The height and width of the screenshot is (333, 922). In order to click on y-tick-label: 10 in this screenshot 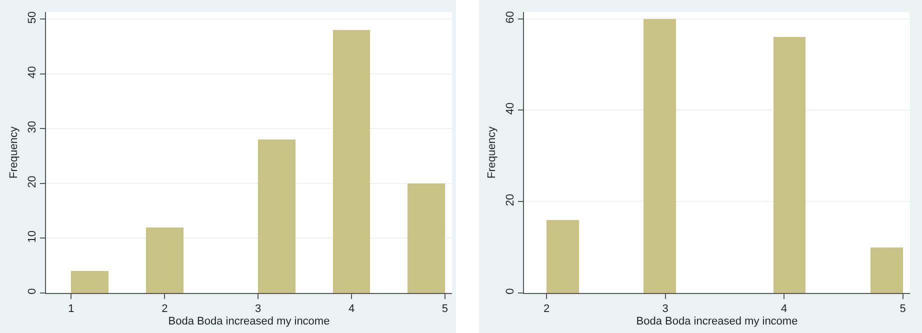, I will do `click(32, 236)`.